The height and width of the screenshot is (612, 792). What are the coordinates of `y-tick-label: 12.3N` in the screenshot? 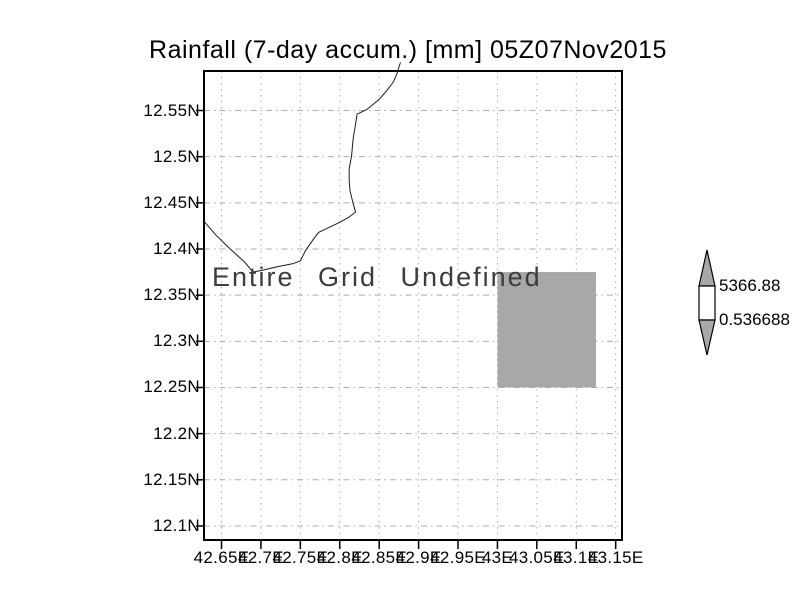 It's located at (176, 341).